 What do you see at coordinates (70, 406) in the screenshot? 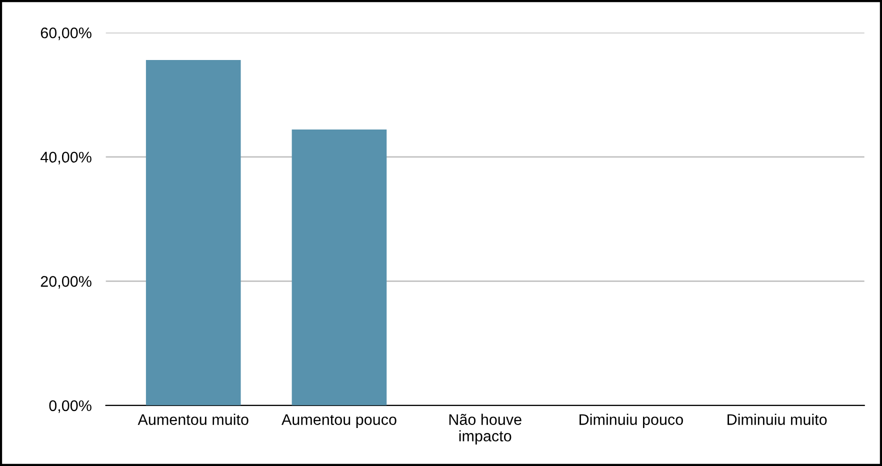
I see `y-tick-label: 0,00%` at bounding box center [70, 406].